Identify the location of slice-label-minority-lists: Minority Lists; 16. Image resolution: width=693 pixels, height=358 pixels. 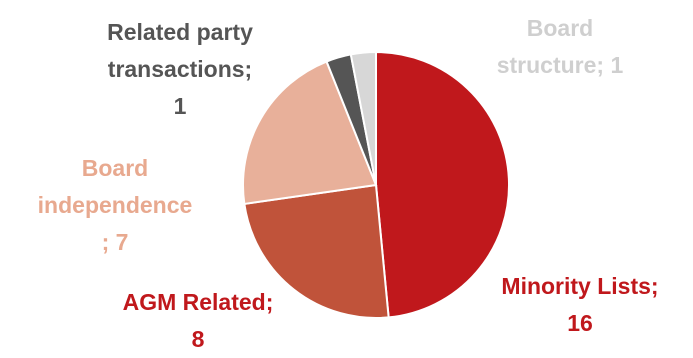
(580, 304).